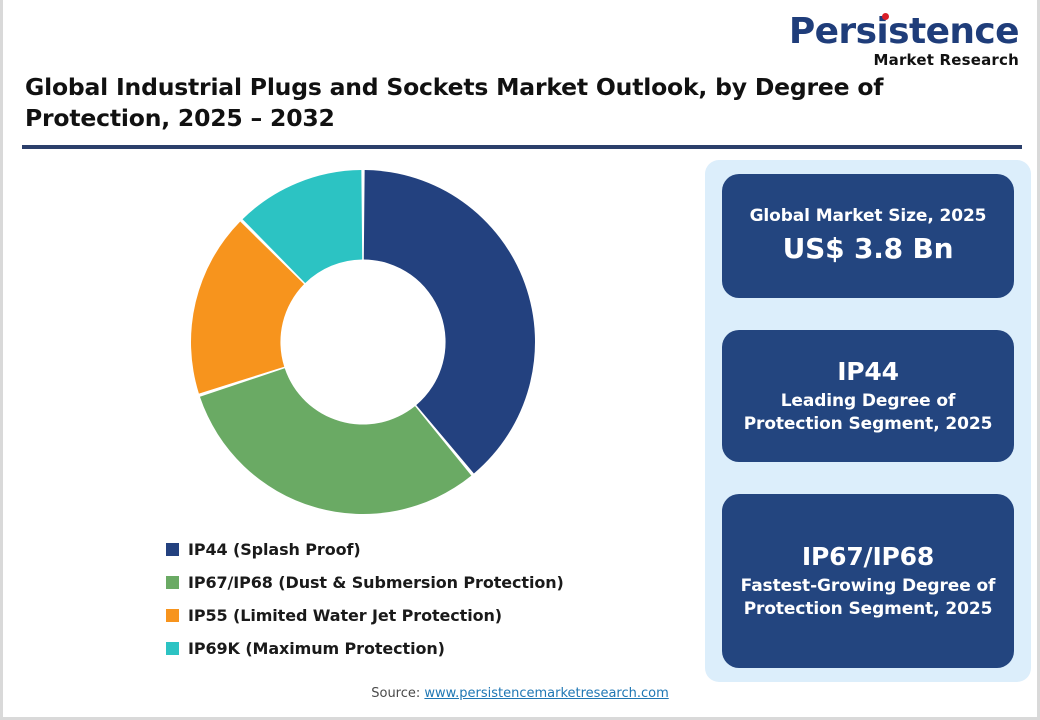 The width and height of the screenshot is (1040, 720). I want to click on logo-brand-text: Persistence, so click(904, 31).